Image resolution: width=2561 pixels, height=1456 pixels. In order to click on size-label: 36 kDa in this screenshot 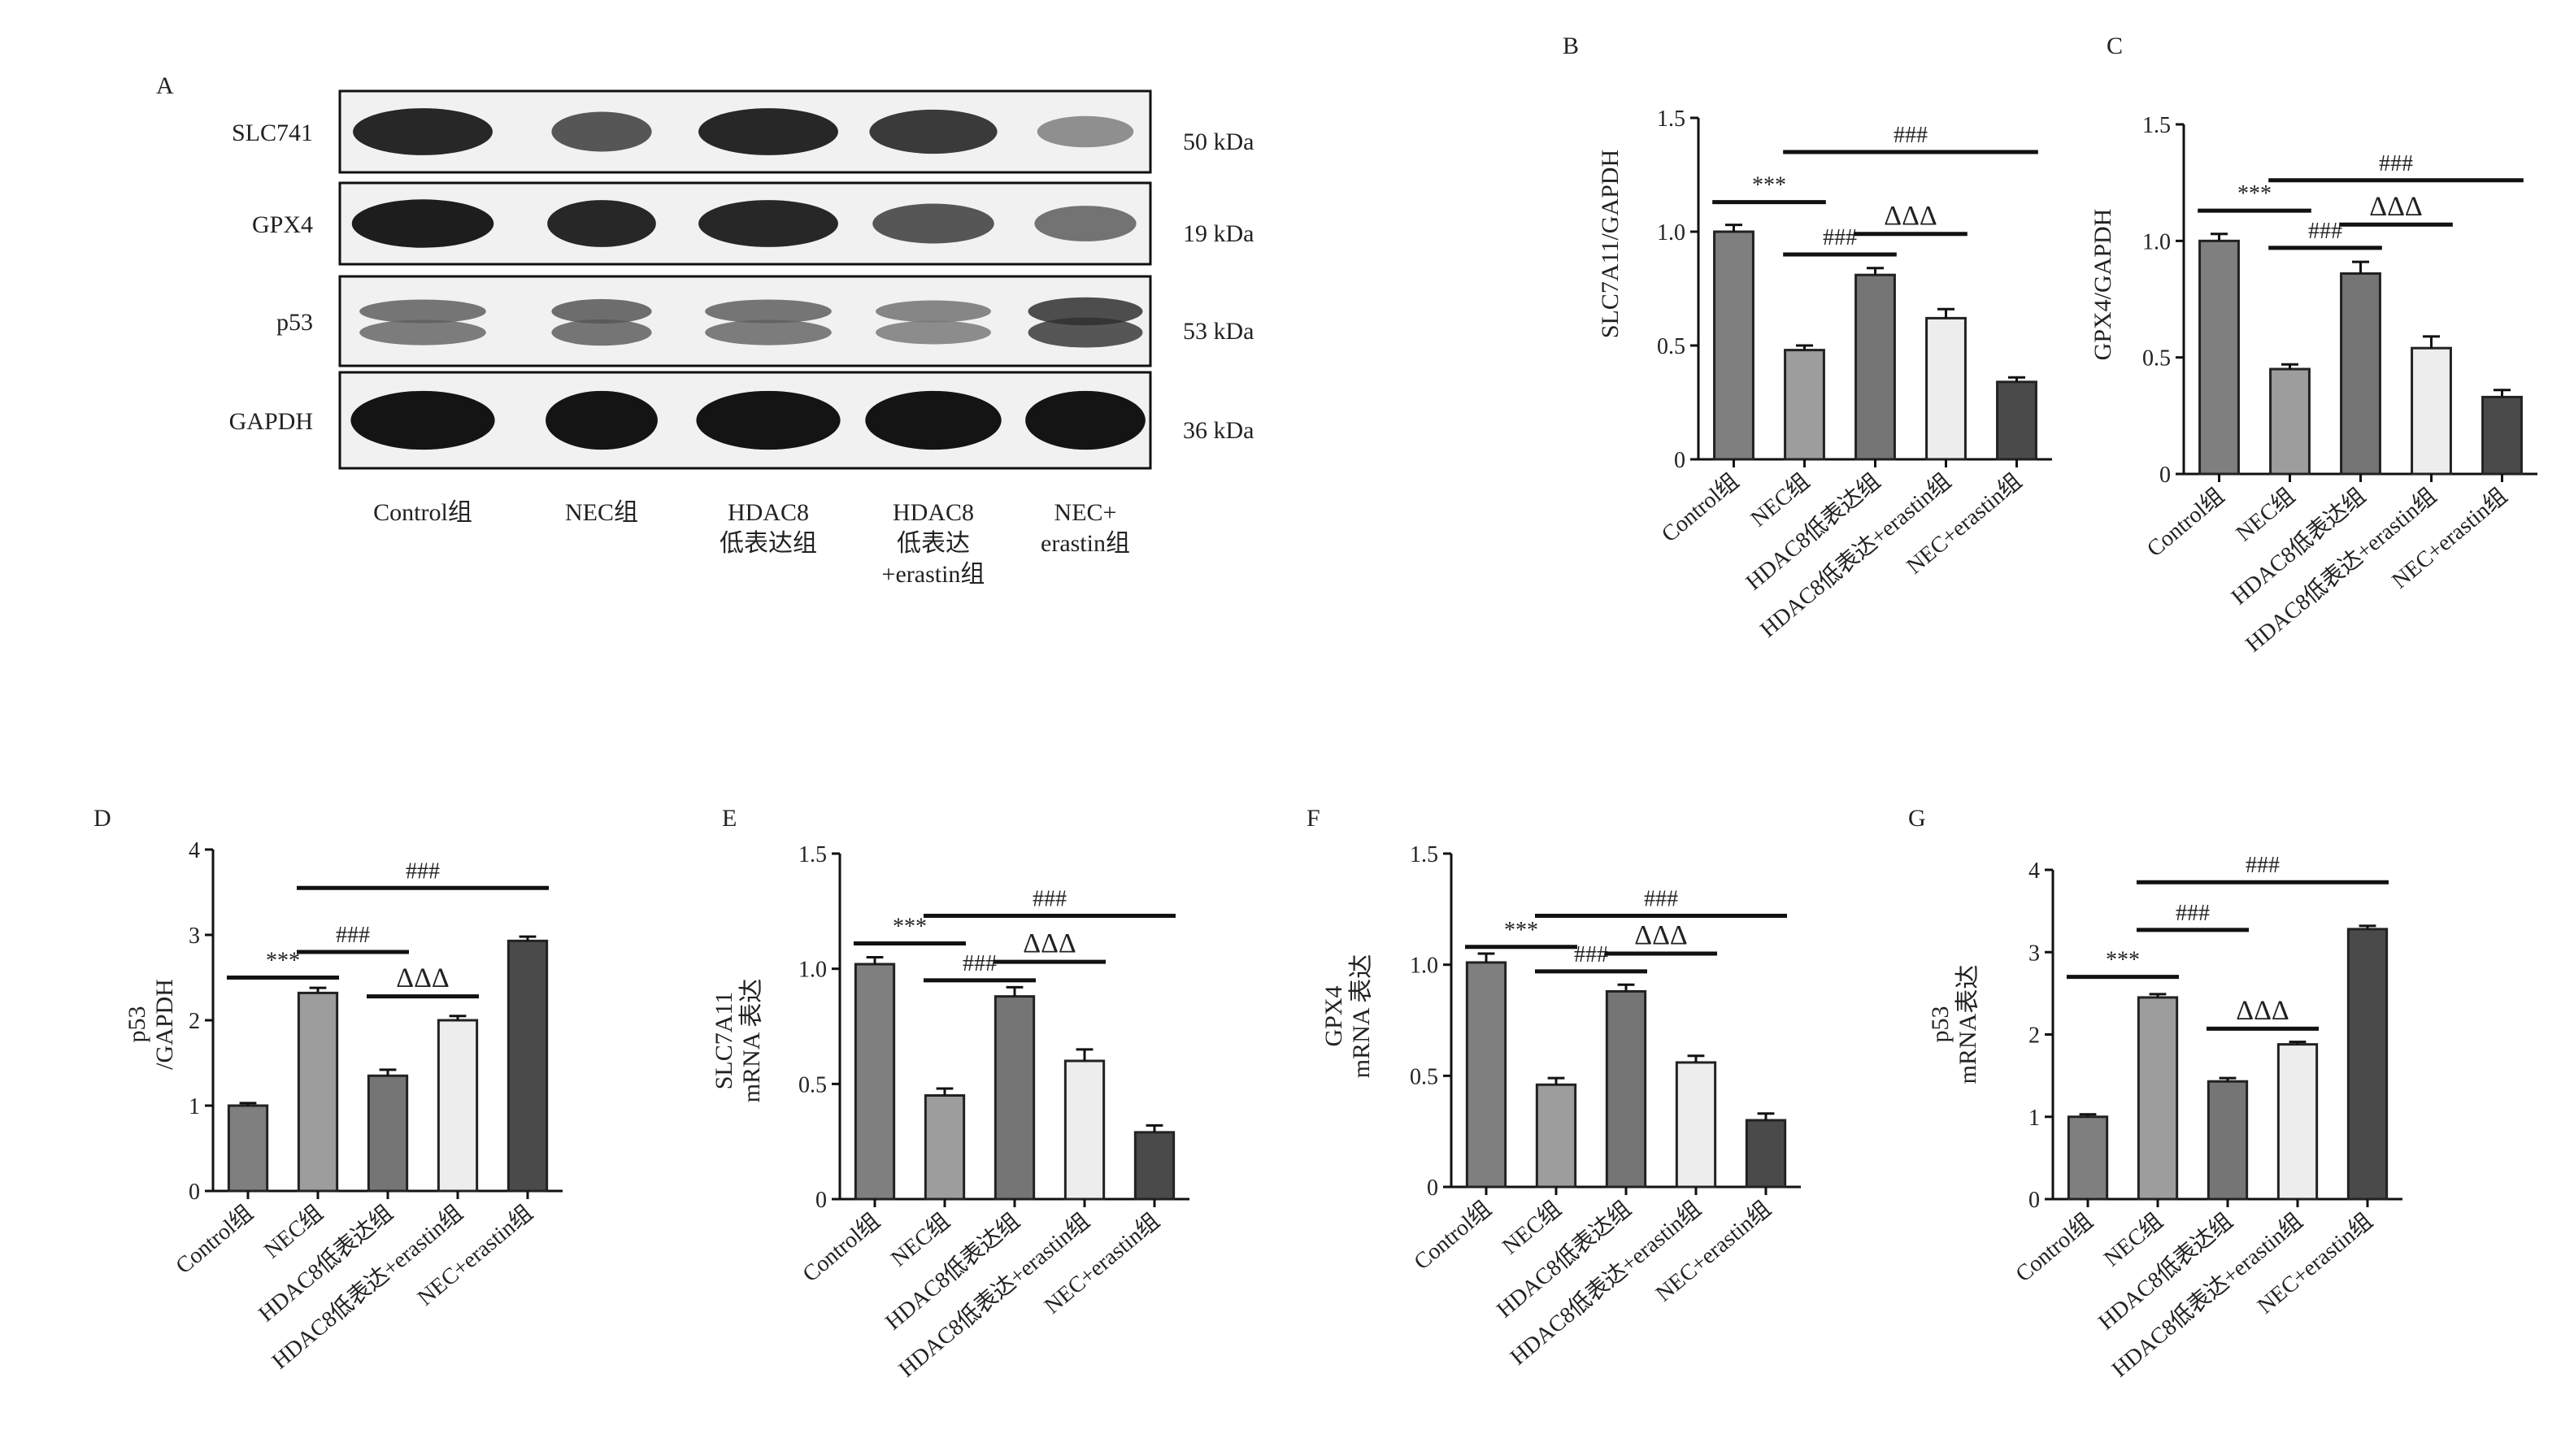, I will do `click(1218, 431)`.